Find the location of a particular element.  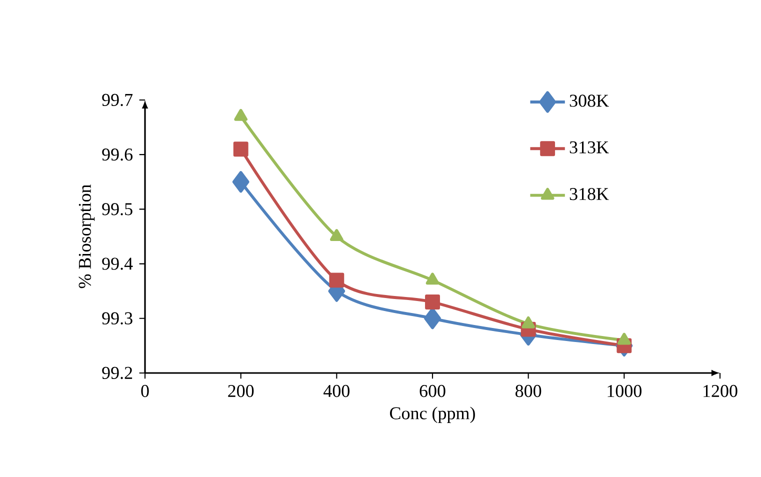

x-tick-label: 1000 is located at coordinates (625, 391).